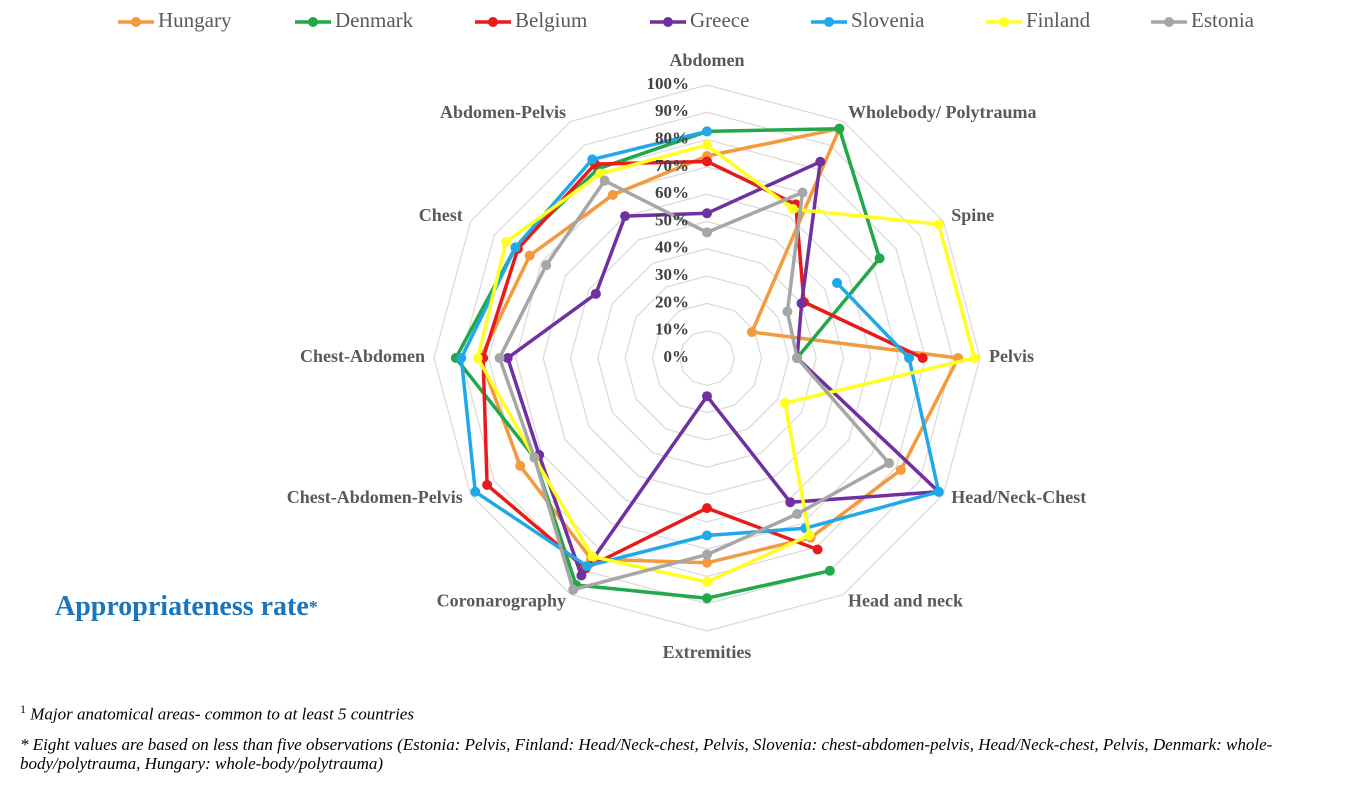 The width and height of the screenshot is (1355, 788). What do you see at coordinates (905, 600) in the screenshot?
I see `axis-label: Head and neck` at bounding box center [905, 600].